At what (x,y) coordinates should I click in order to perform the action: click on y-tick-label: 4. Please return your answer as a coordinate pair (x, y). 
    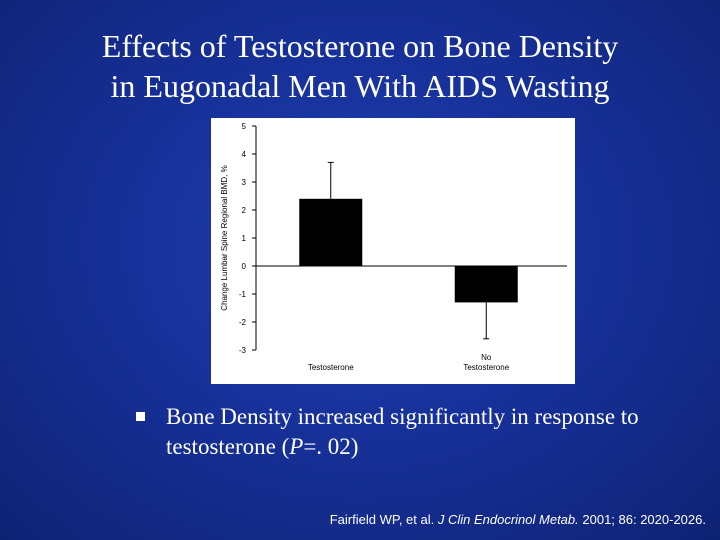
    Looking at the image, I should click on (244, 154).